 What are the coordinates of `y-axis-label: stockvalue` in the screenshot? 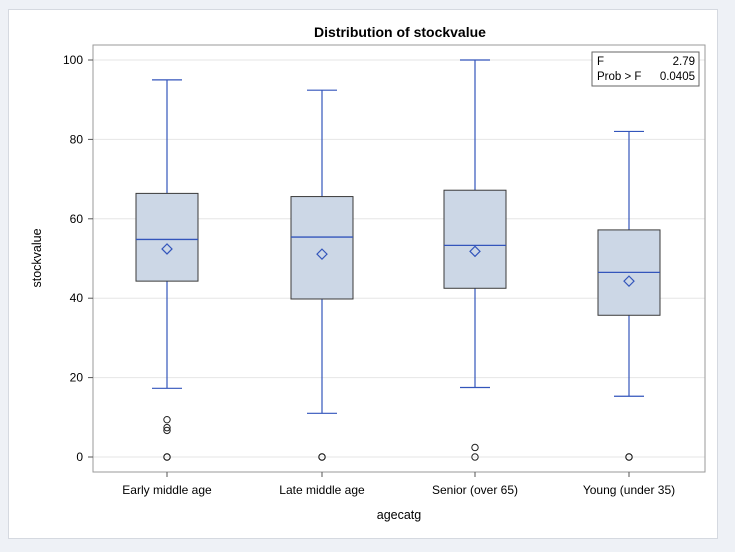 It's located at (37, 257).